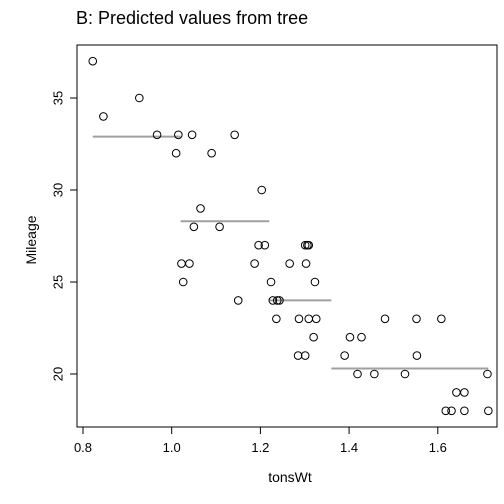  What do you see at coordinates (260, 447) in the screenshot?
I see `x-tick-label: 1.2` at bounding box center [260, 447].